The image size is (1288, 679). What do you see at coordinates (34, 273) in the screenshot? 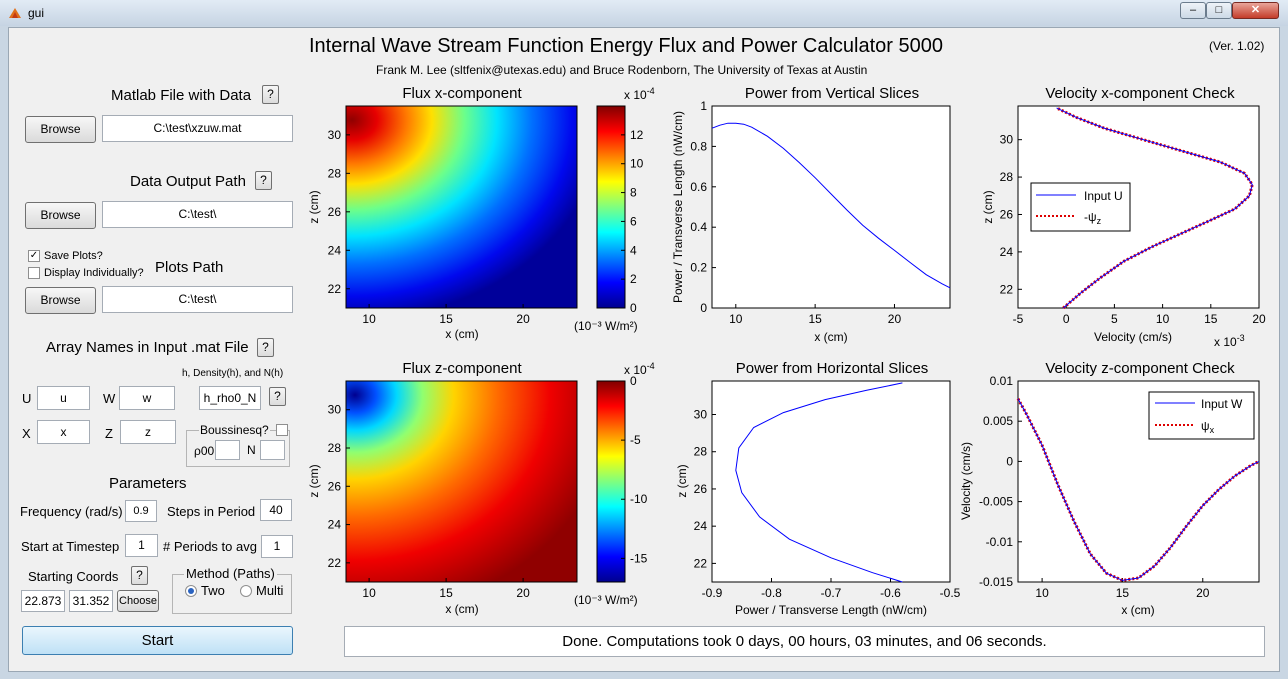
I see `display-individually-checkbox` at bounding box center [34, 273].